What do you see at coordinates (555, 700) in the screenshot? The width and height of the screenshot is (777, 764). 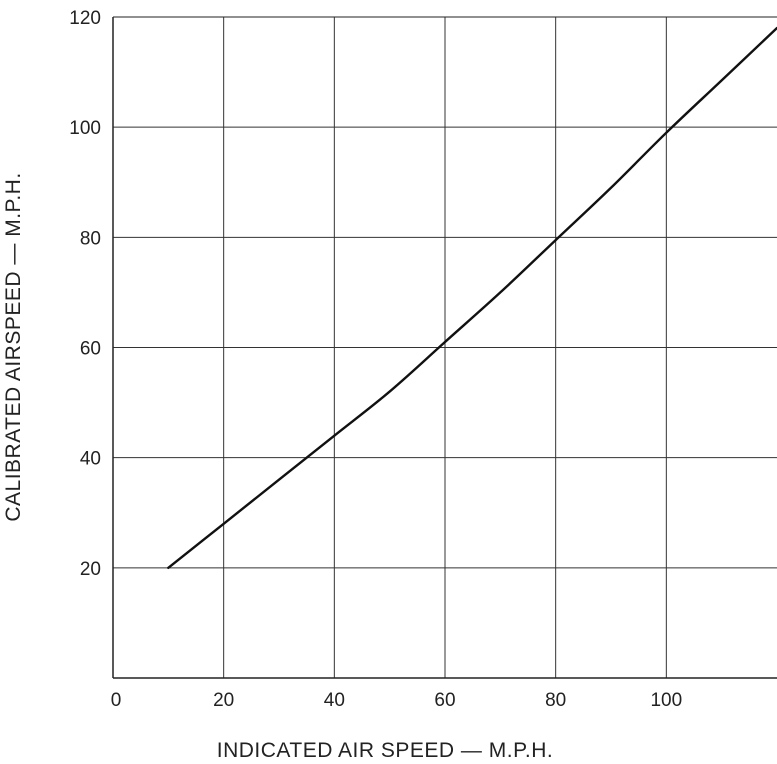 I see `x-tick-label: 80` at bounding box center [555, 700].